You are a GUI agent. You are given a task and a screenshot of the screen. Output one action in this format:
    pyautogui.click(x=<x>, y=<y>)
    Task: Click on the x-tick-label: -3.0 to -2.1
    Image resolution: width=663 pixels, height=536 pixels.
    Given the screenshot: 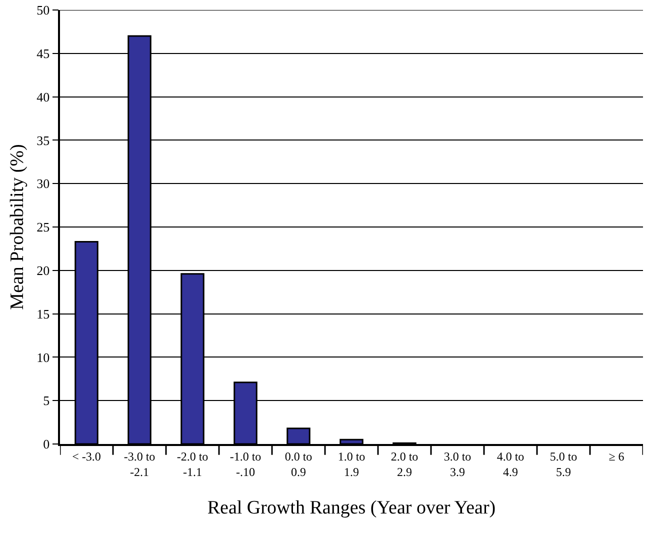 What is the action you would take?
    pyautogui.click(x=140, y=464)
    